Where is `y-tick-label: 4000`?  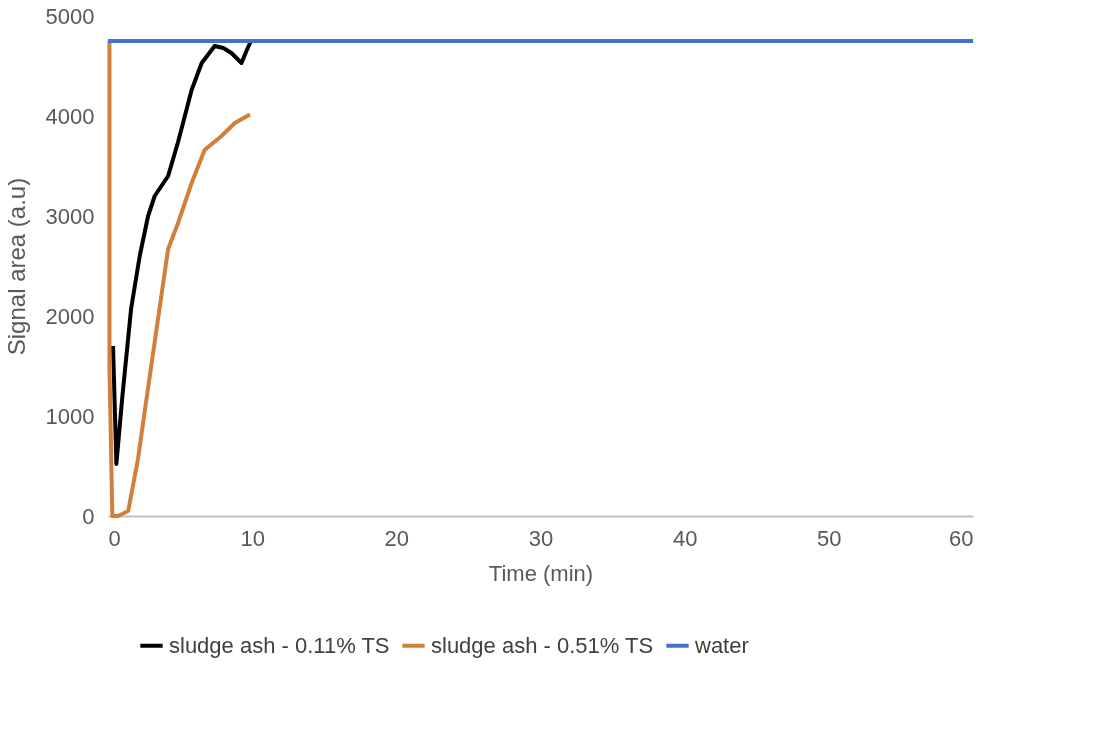 y-tick-label: 4000 is located at coordinates (70, 116).